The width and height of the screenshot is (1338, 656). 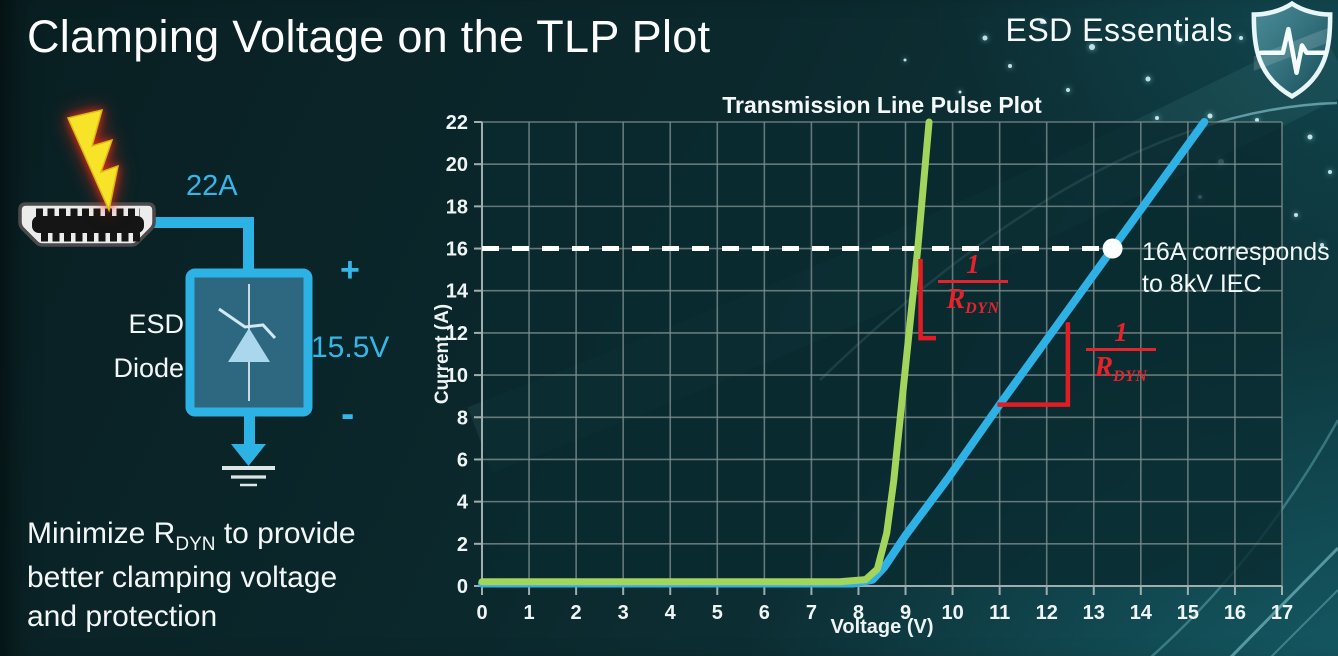 I want to click on y-tick-label: 16, so click(x=457, y=250).